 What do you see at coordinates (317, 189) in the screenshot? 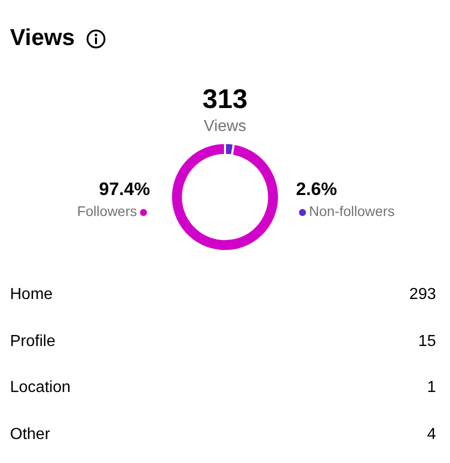
I see `data-label: 2.6%` at bounding box center [317, 189].